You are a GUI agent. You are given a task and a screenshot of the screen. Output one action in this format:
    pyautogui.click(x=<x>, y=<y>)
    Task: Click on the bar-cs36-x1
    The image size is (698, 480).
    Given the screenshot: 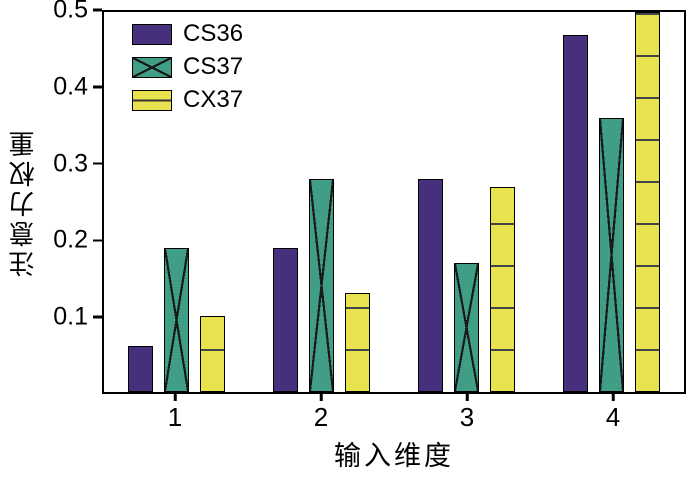 What is the action you would take?
    pyautogui.click(x=140, y=369)
    